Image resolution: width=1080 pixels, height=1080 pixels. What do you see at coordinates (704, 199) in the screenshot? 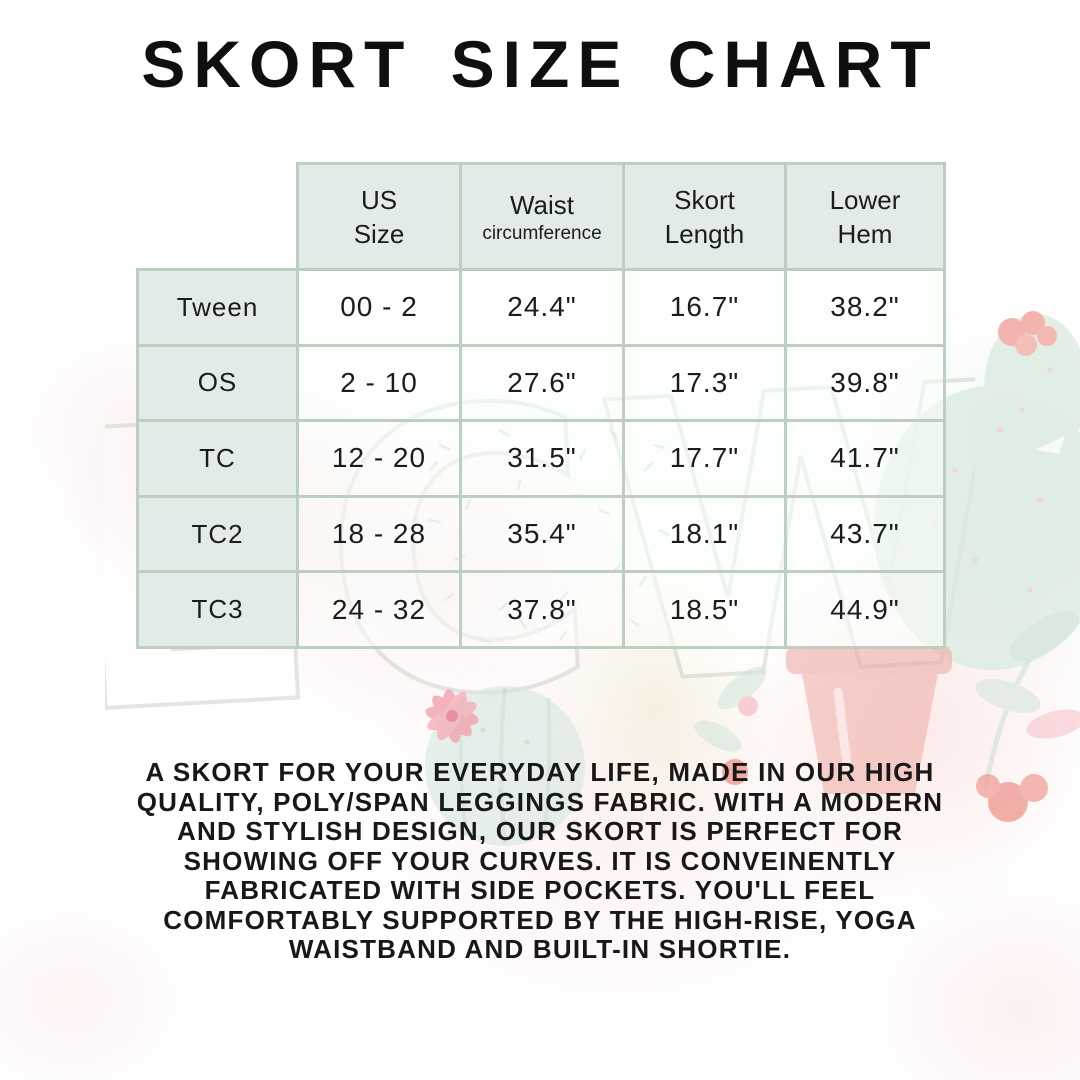
I see `header-line: Skort` at bounding box center [704, 199].